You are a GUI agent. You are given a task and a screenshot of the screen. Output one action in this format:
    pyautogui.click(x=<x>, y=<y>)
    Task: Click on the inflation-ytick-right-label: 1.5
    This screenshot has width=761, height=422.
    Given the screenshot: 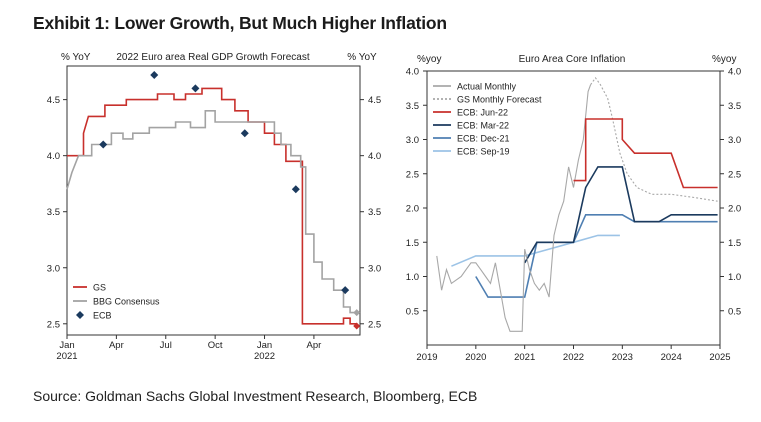 What is the action you would take?
    pyautogui.click(x=734, y=243)
    